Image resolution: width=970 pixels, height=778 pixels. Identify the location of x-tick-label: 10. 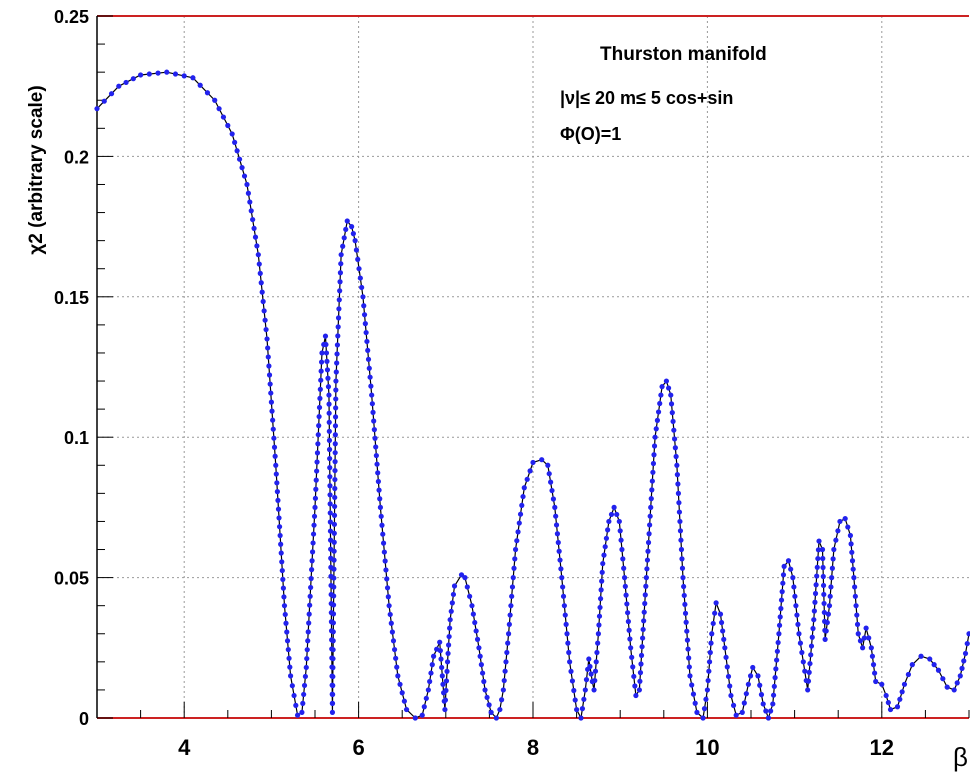
(707, 747).